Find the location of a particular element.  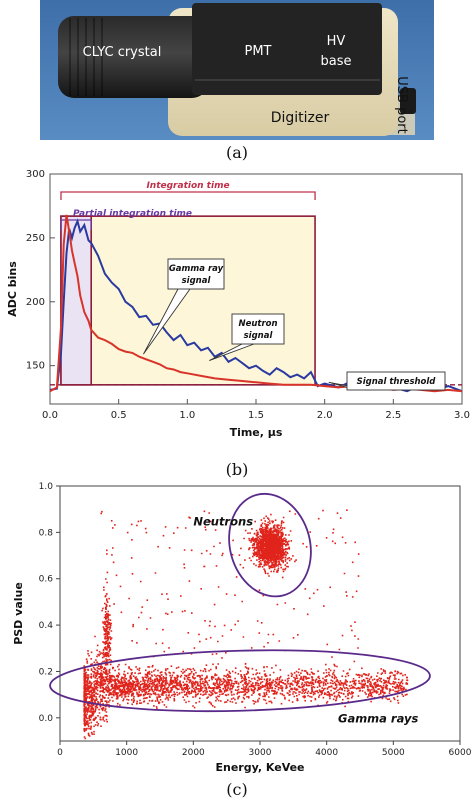

neutron-callout-text-1: signal is located at coordinates (259, 336).